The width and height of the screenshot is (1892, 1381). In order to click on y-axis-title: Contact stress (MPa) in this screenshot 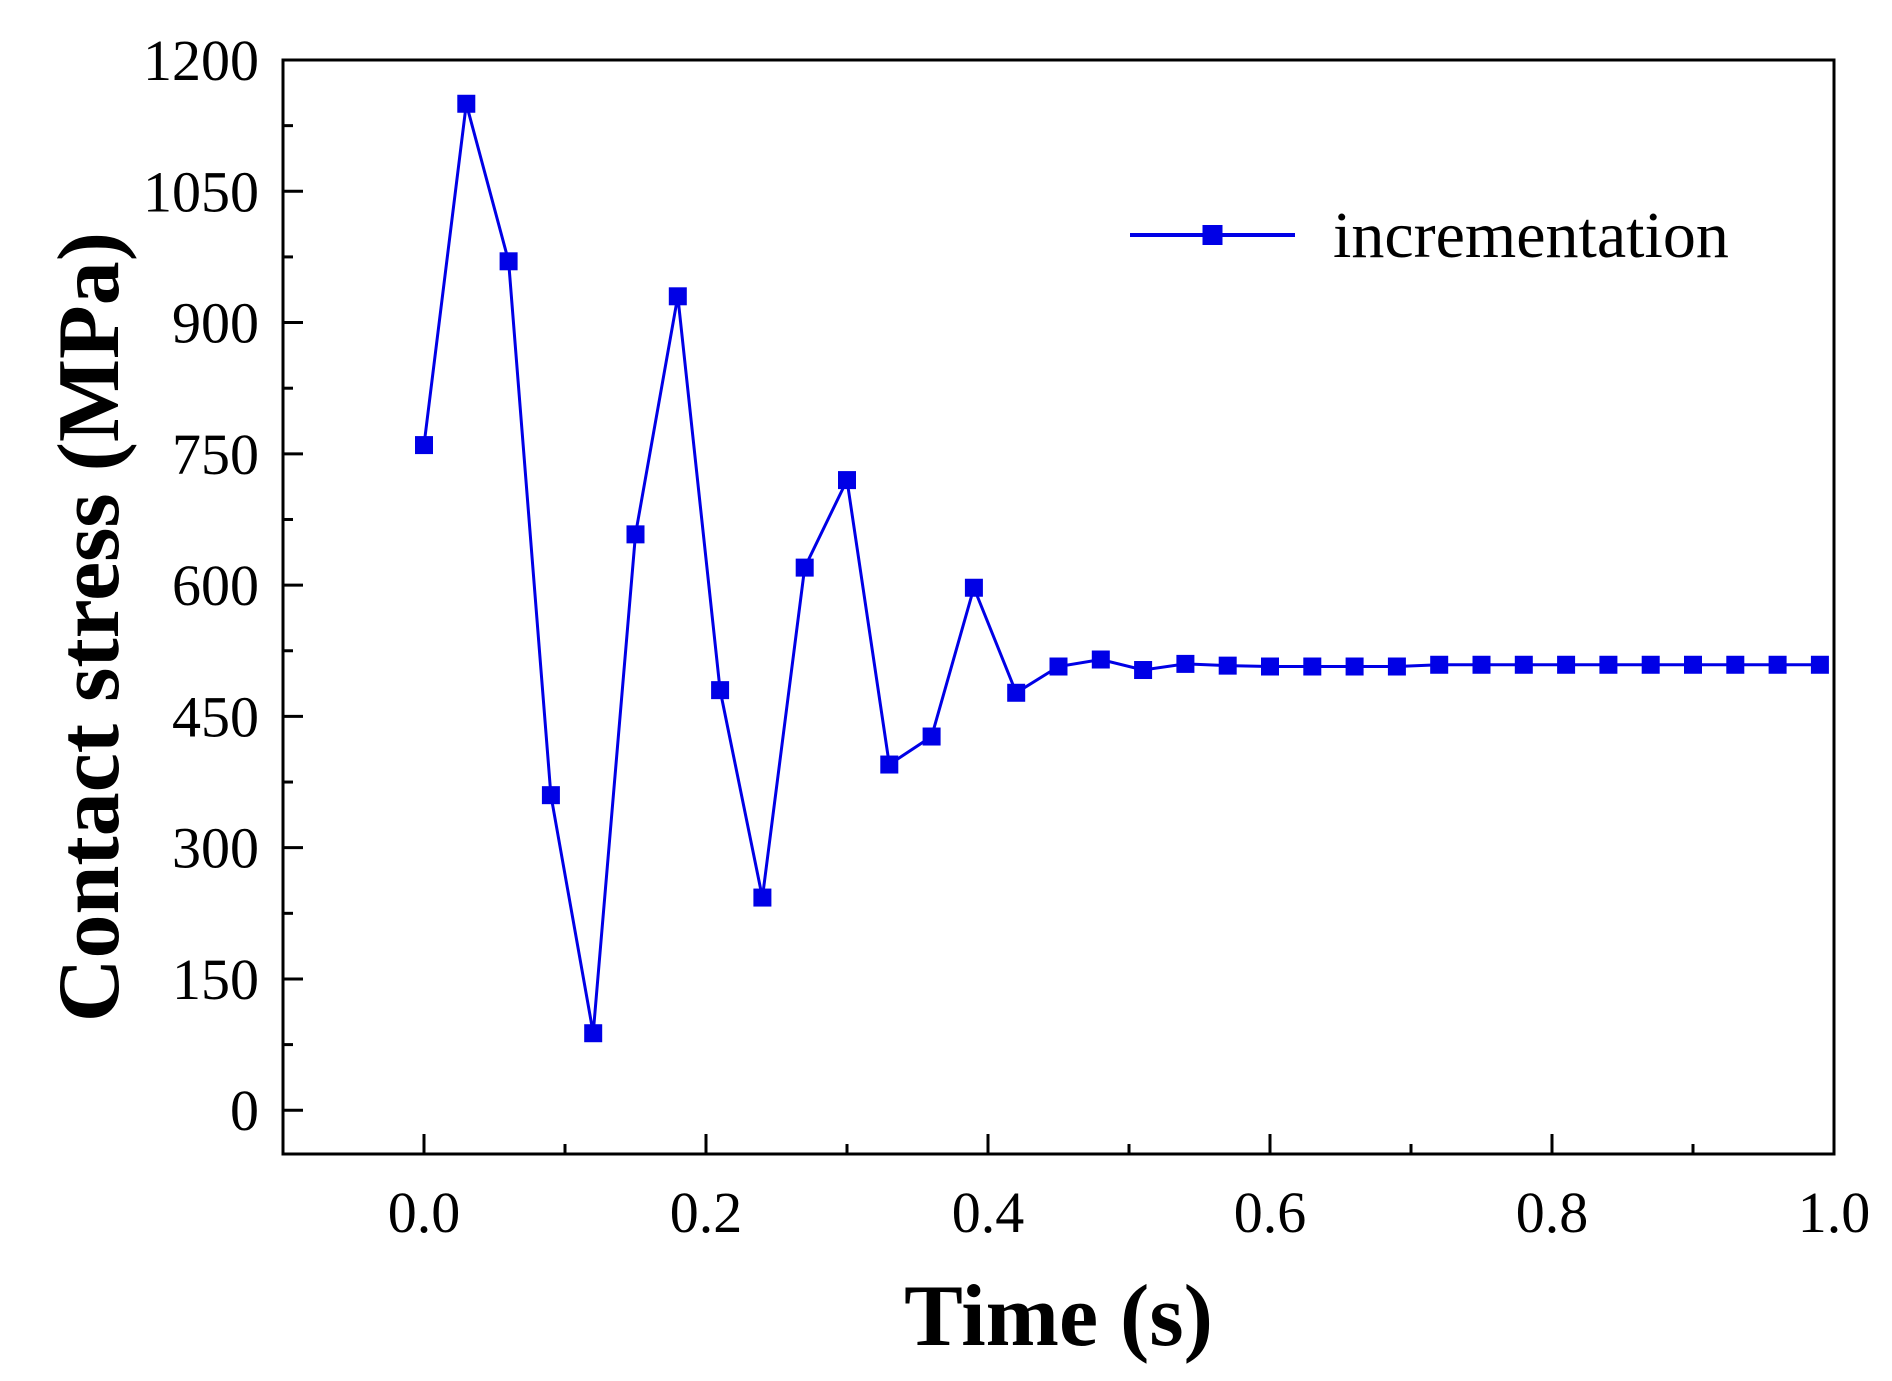, I will do `click(89, 627)`.